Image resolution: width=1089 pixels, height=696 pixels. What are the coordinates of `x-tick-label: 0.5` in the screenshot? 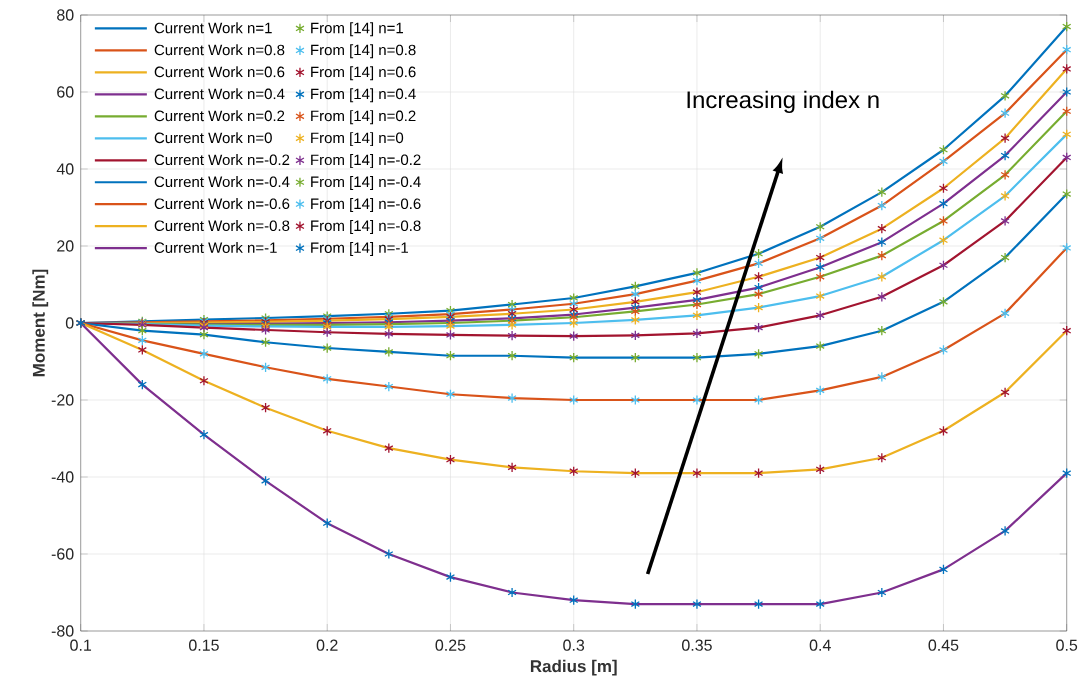 It's located at (1067, 645).